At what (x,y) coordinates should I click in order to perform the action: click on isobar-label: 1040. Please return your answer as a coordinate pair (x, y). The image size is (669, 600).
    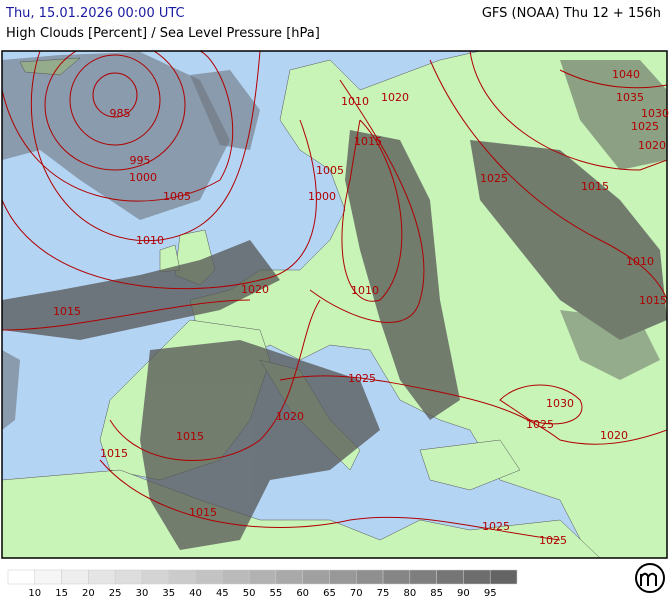
    Looking at the image, I should click on (626, 74).